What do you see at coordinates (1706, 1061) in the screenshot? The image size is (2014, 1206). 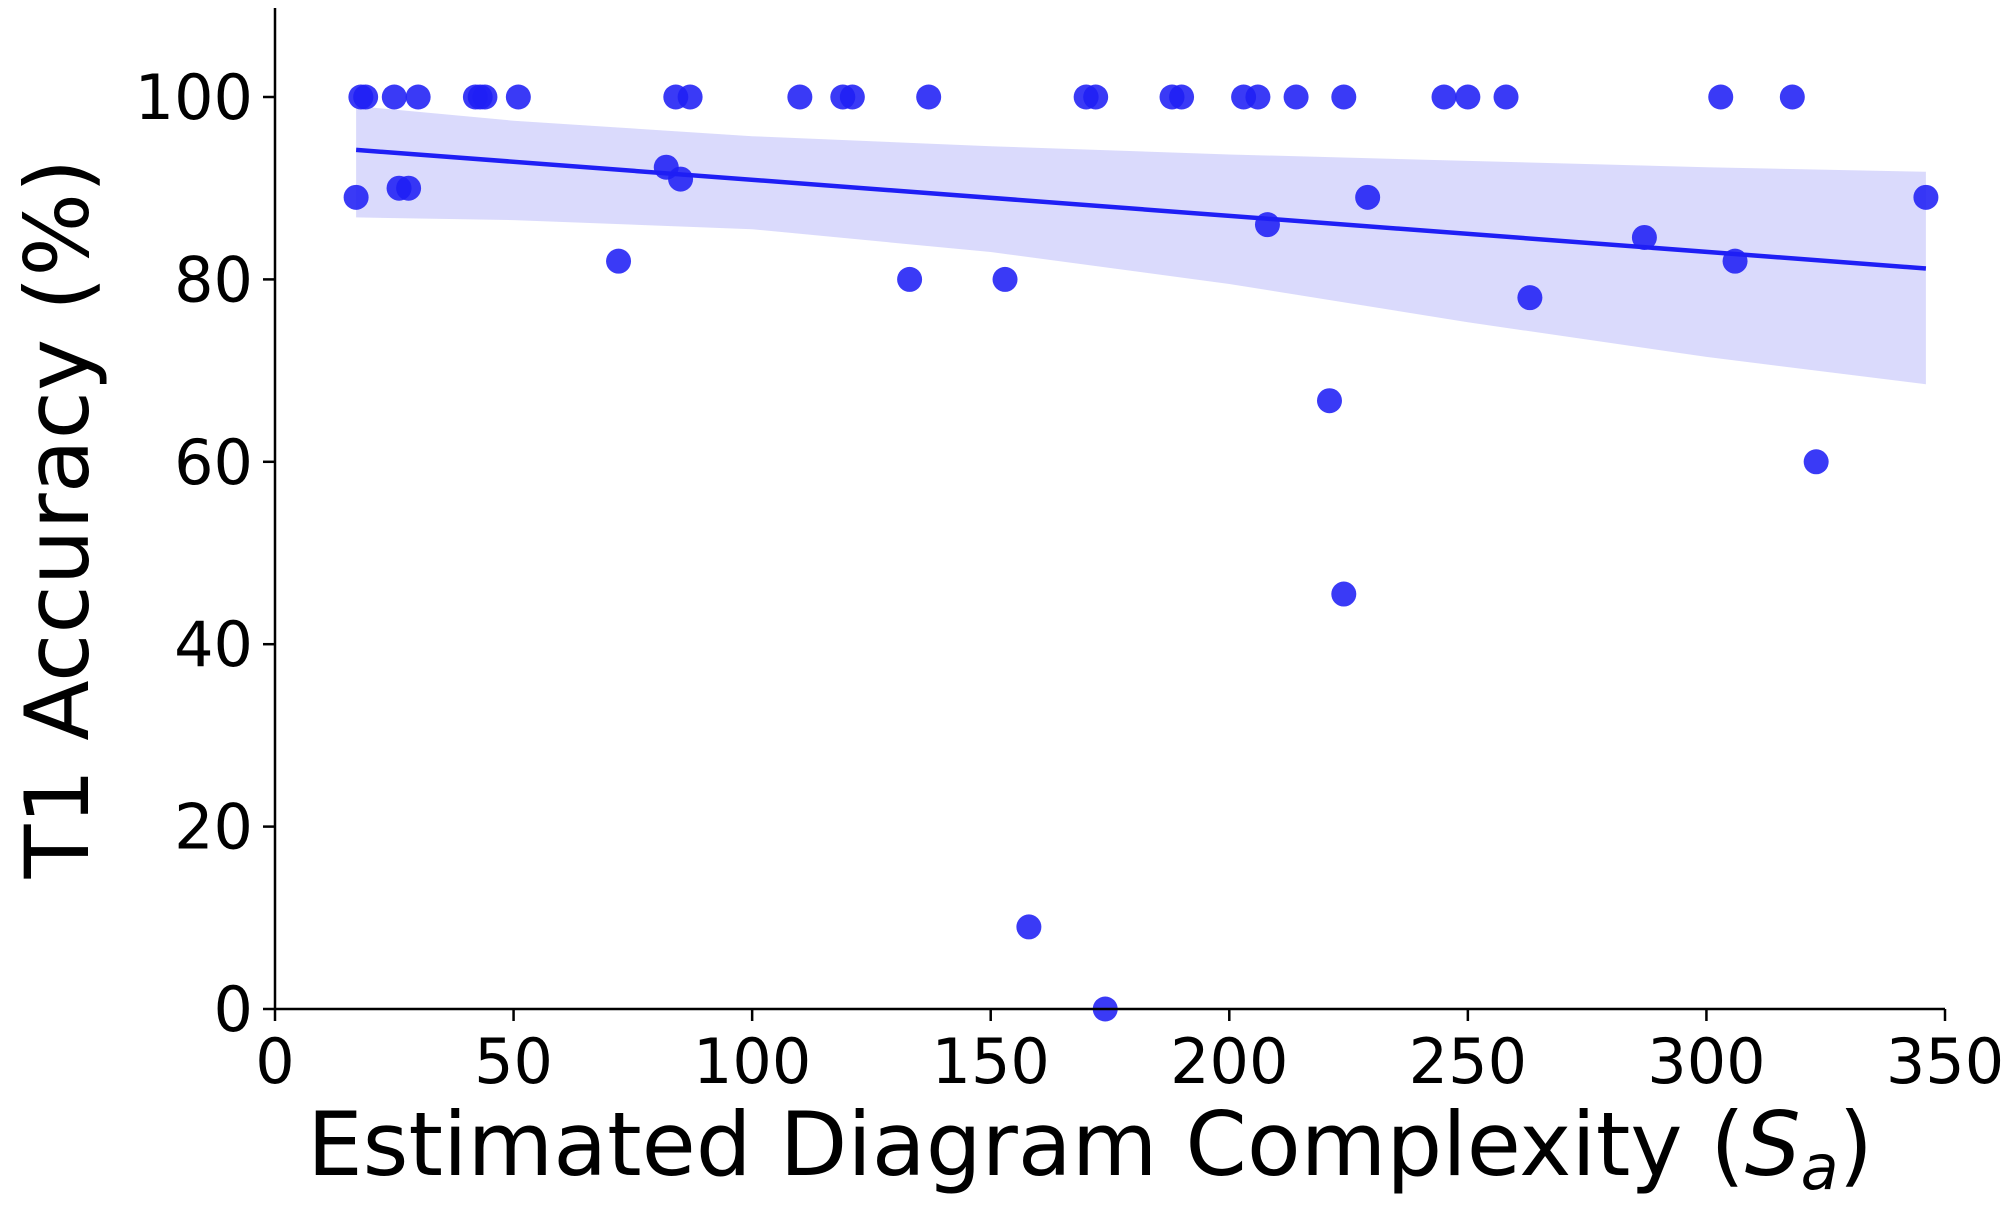 I see `x-tick-label: 300` at bounding box center [1706, 1061].